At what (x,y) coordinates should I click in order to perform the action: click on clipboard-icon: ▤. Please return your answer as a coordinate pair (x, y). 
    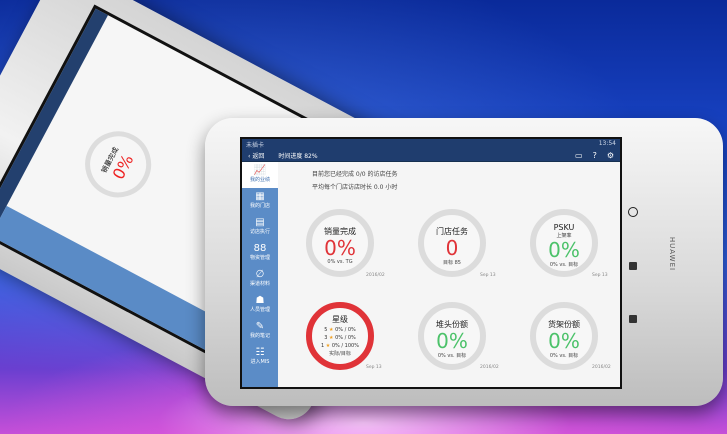
    Looking at the image, I should click on (260, 222).